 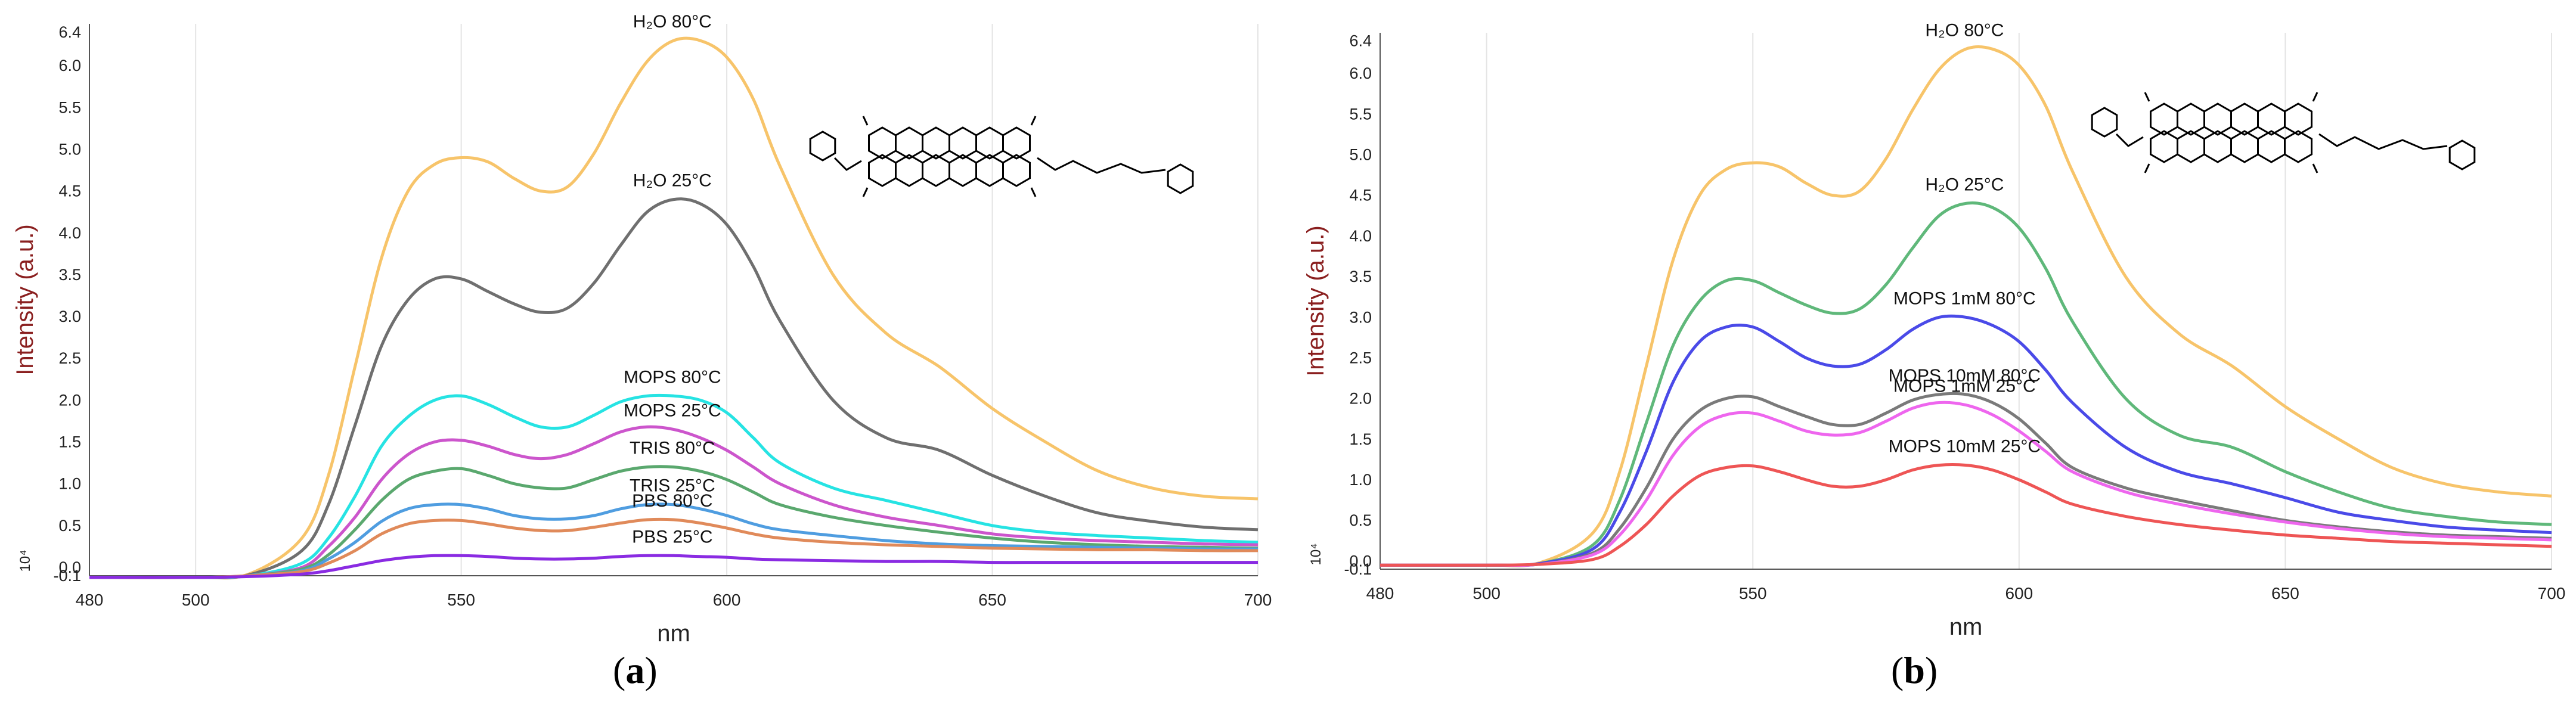 I want to click on series-label-tris-25-c: TRIS 25°C, so click(x=672, y=486).